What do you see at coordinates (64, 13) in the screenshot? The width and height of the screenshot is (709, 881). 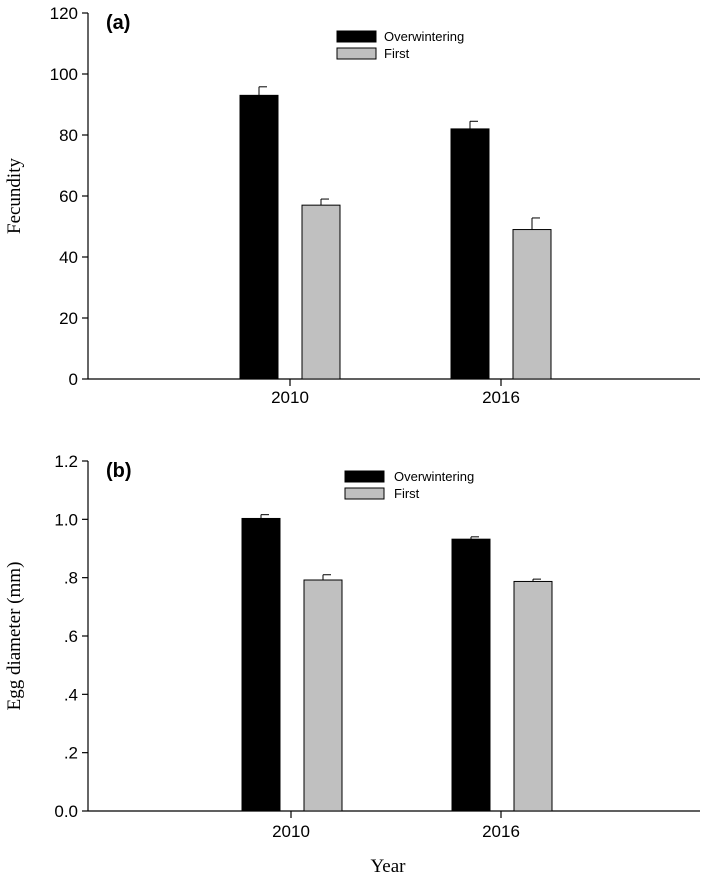 I see `y-tick-label: 120` at bounding box center [64, 13].